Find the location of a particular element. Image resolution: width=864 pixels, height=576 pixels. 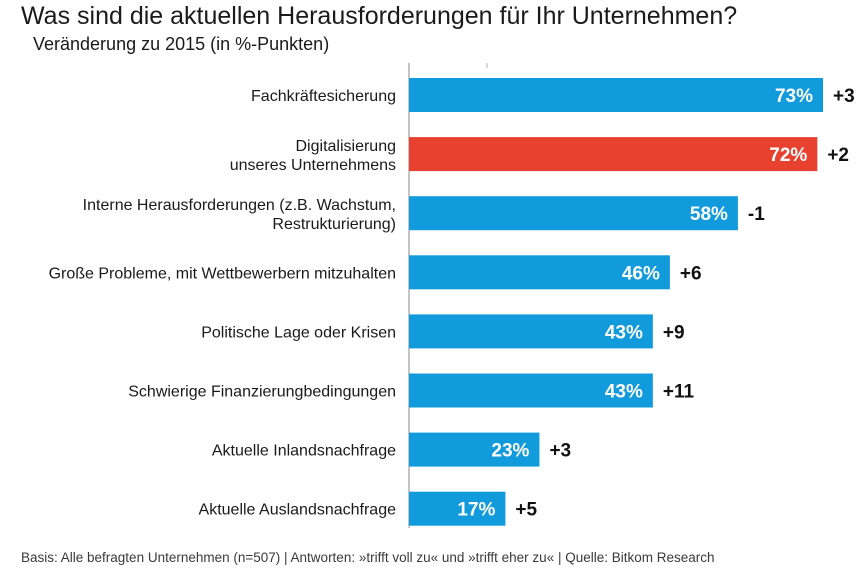

category-label: Digitalisierung is located at coordinates (346, 146).